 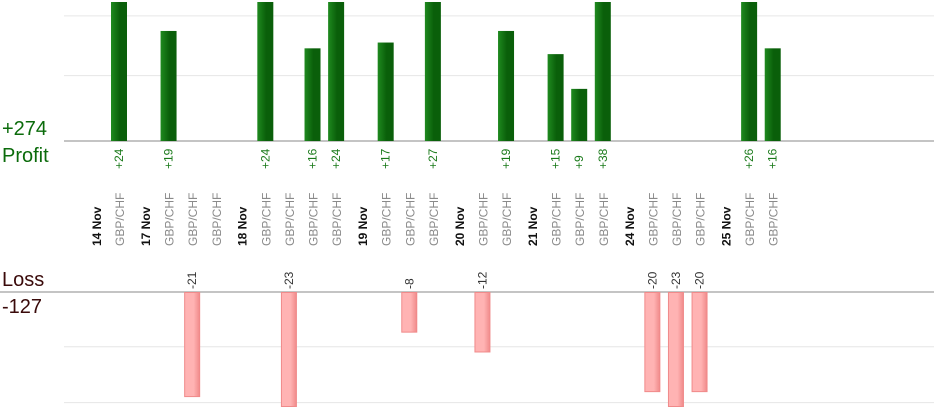 I want to click on loss-value-label: -8, so click(x=409, y=283).